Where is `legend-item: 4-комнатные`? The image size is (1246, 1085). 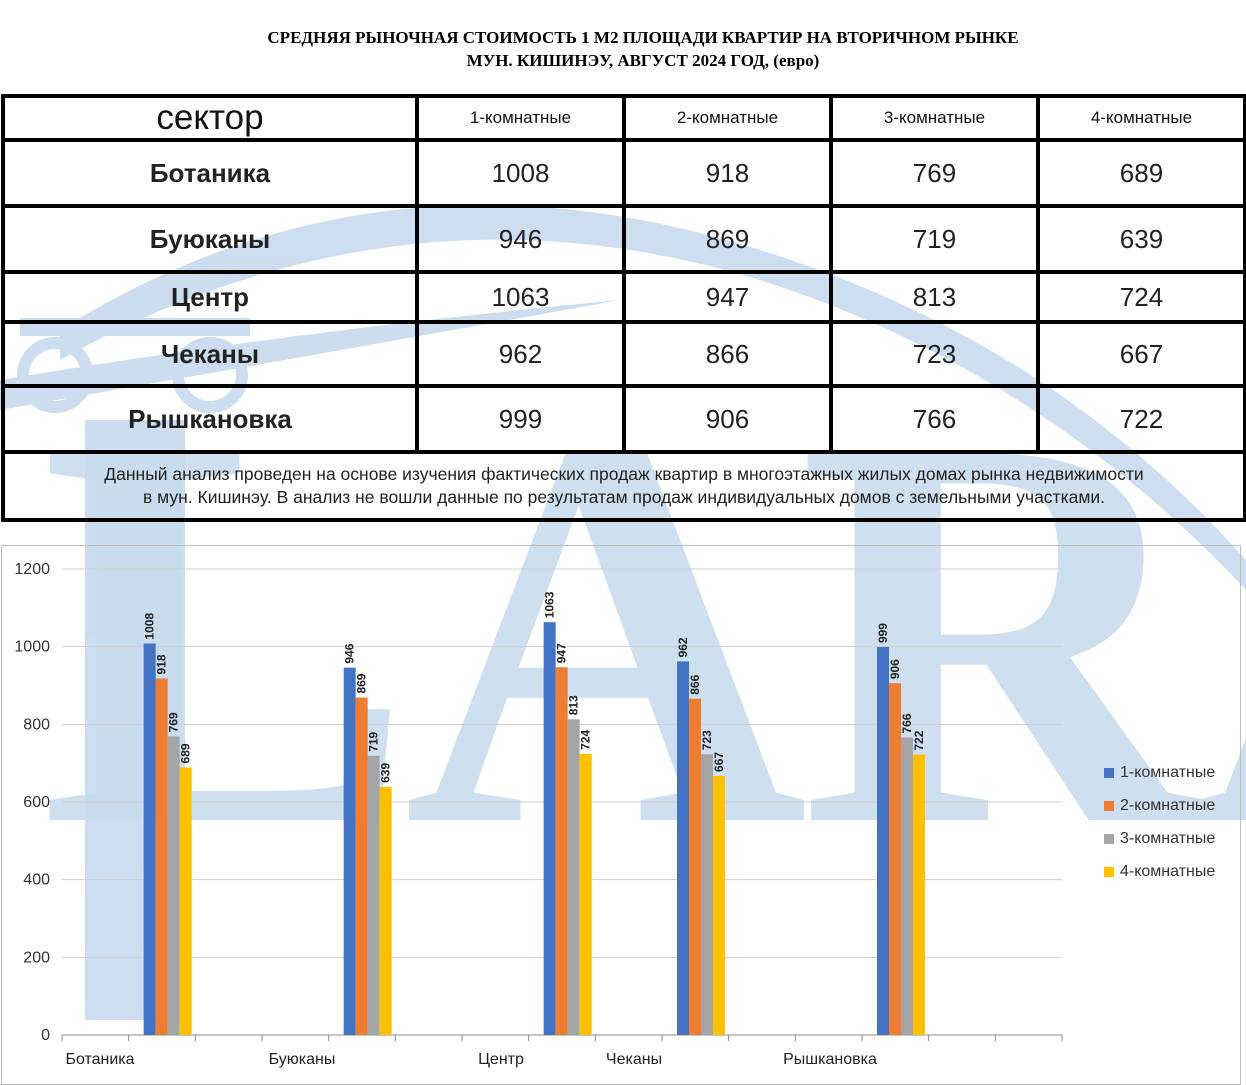
legend-item: 4-комнатные is located at coordinates (1159, 871).